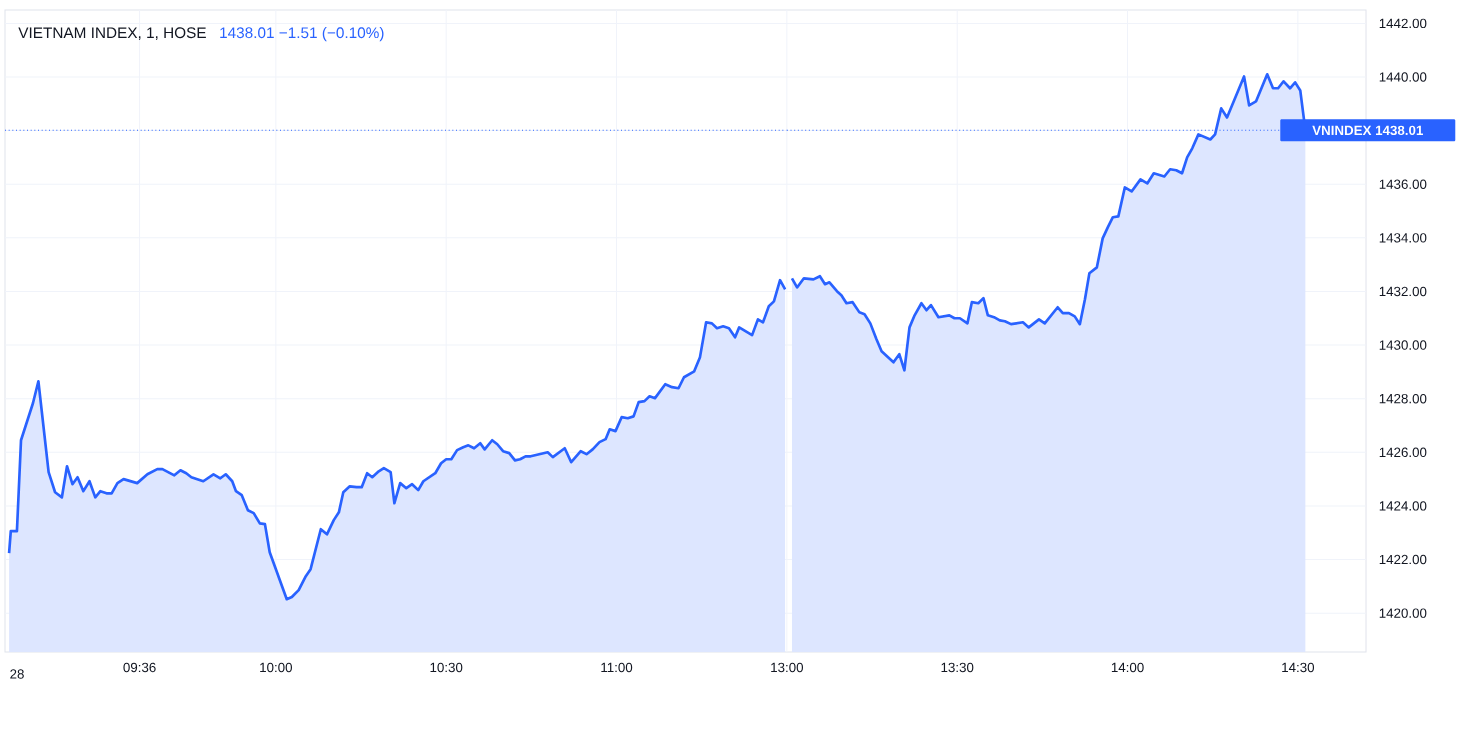 The height and width of the screenshot is (747, 1478). Describe the element at coordinates (1403, 398) in the screenshot. I see `y-tick-label: 1428.00` at that location.